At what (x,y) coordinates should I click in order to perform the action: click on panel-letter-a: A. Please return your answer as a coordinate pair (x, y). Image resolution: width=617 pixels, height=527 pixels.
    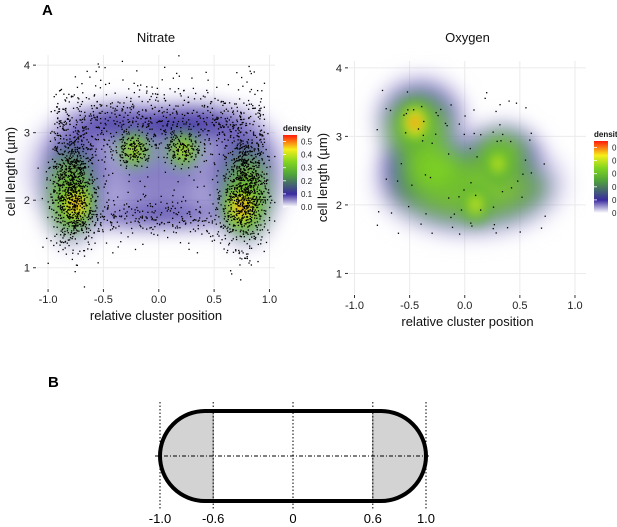
    Looking at the image, I should click on (47, 10).